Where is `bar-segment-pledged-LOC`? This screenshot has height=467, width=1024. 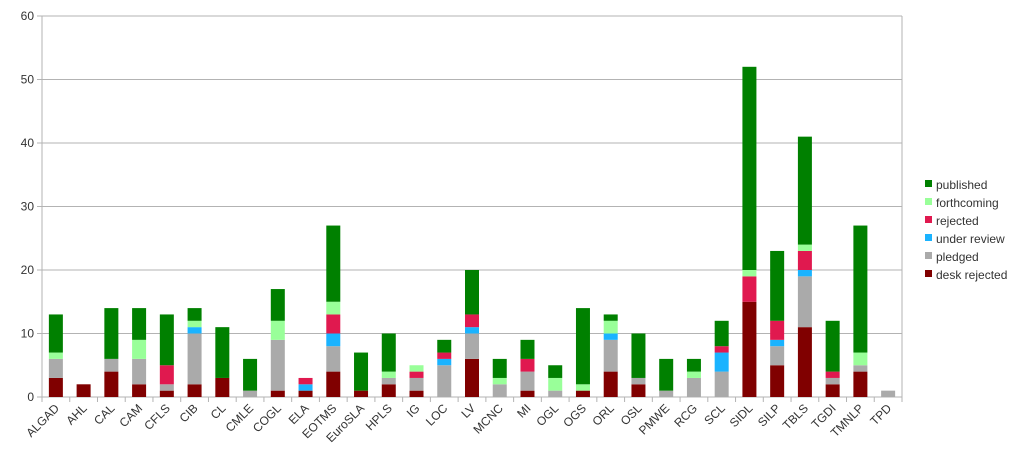 bar-segment-pledged-LOC is located at coordinates (444, 381).